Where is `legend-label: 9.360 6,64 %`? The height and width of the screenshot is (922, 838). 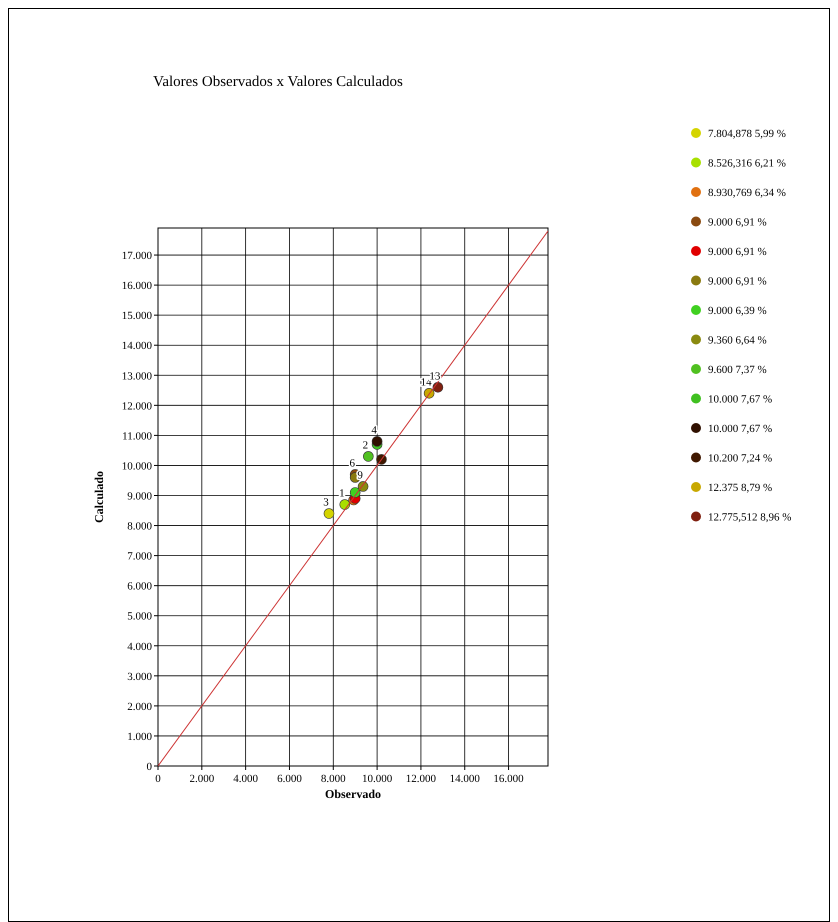
legend-label: 9.360 6,64 % is located at coordinates (737, 340).